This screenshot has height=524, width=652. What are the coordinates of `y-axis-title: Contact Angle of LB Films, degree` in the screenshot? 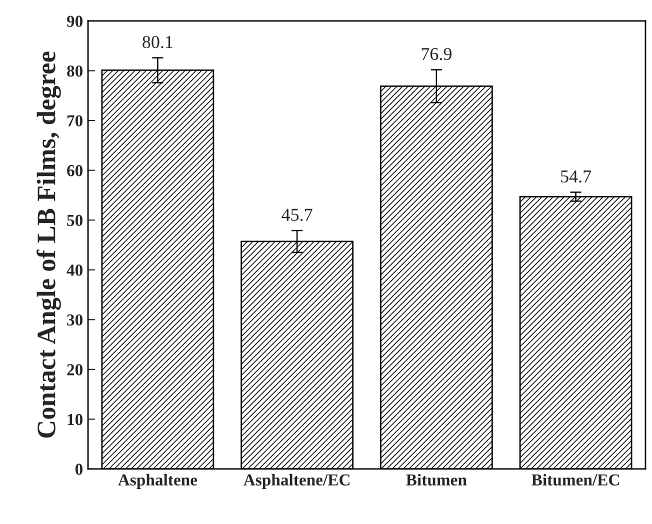 It's located at (48, 245).